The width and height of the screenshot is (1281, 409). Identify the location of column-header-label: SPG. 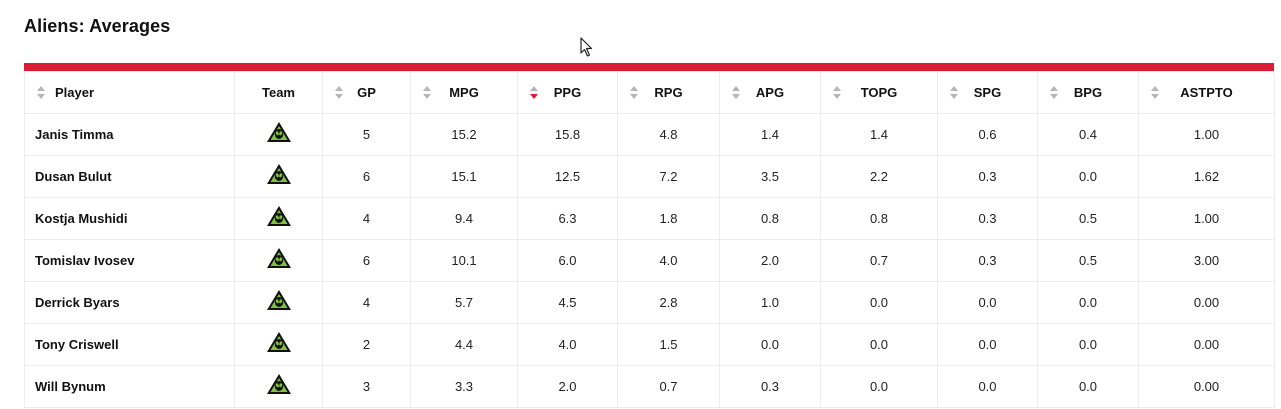
(987, 92).